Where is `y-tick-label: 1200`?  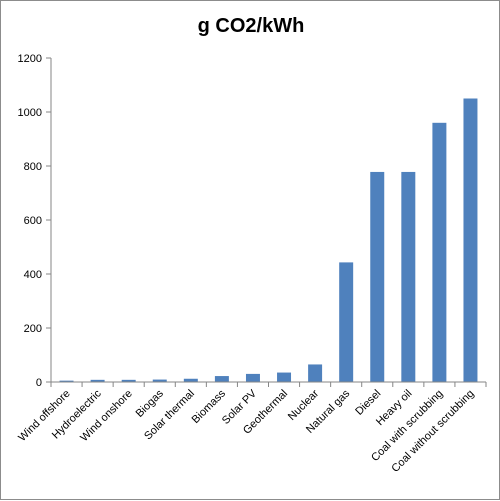 y-tick-label: 1200 is located at coordinates (30, 59).